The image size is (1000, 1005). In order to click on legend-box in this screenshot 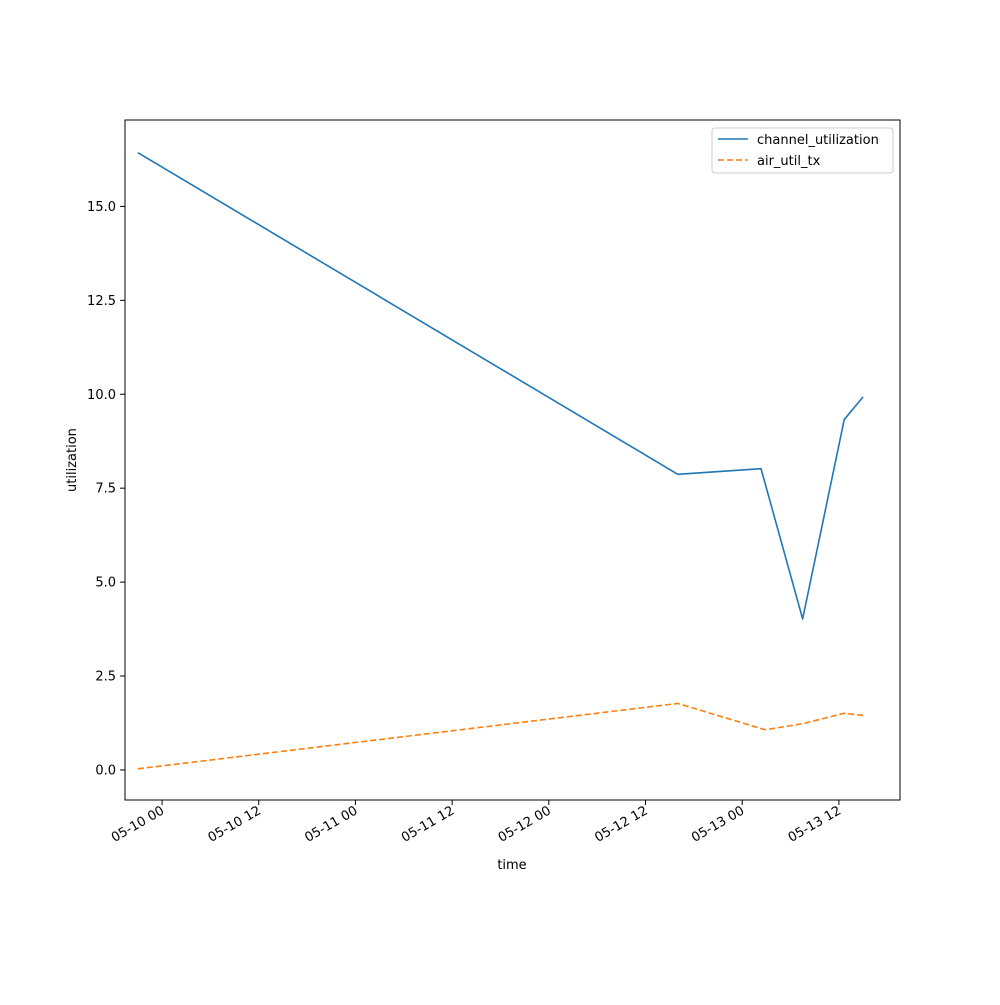, I will do `click(802, 150)`.